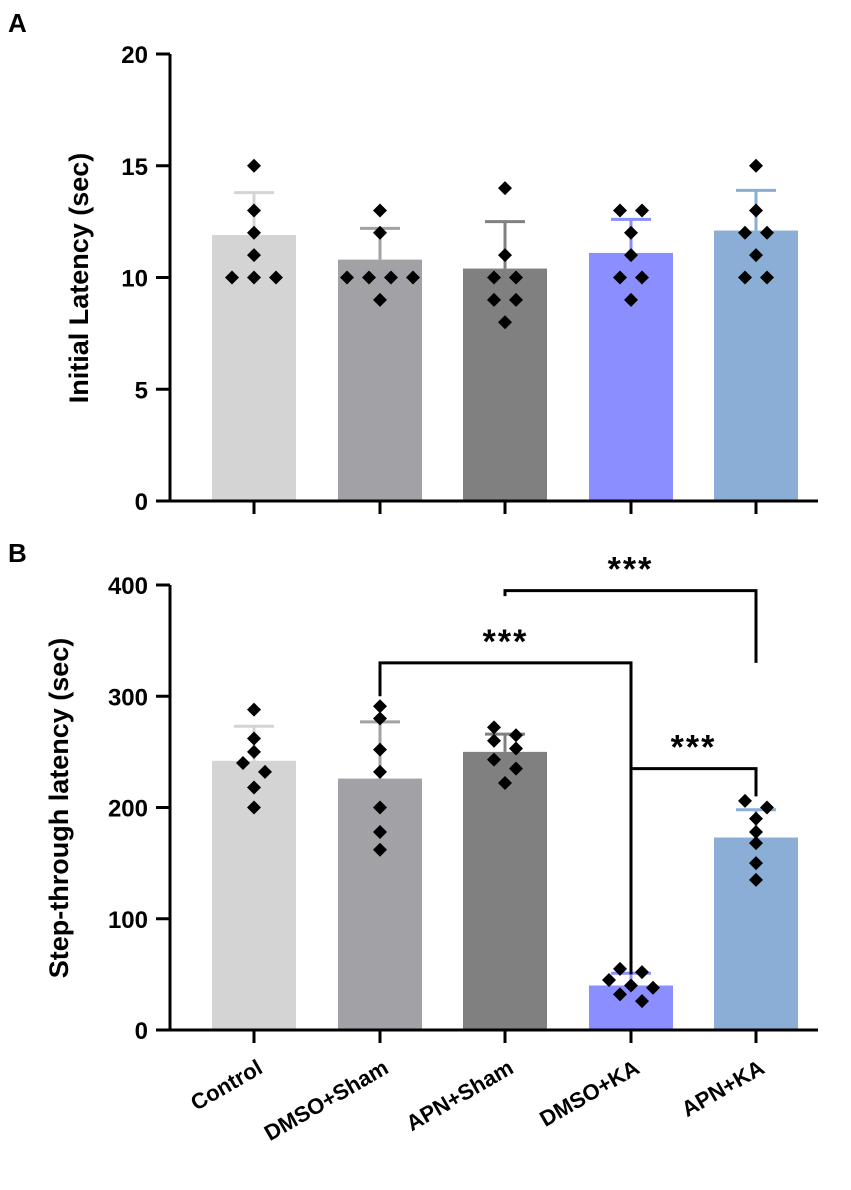 Image resolution: width=851 pixels, height=1190 pixels. Describe the element at coordinates (141, 502) in the screenshot. I see `panel-a-y-tick-label-0: 0` at that location.